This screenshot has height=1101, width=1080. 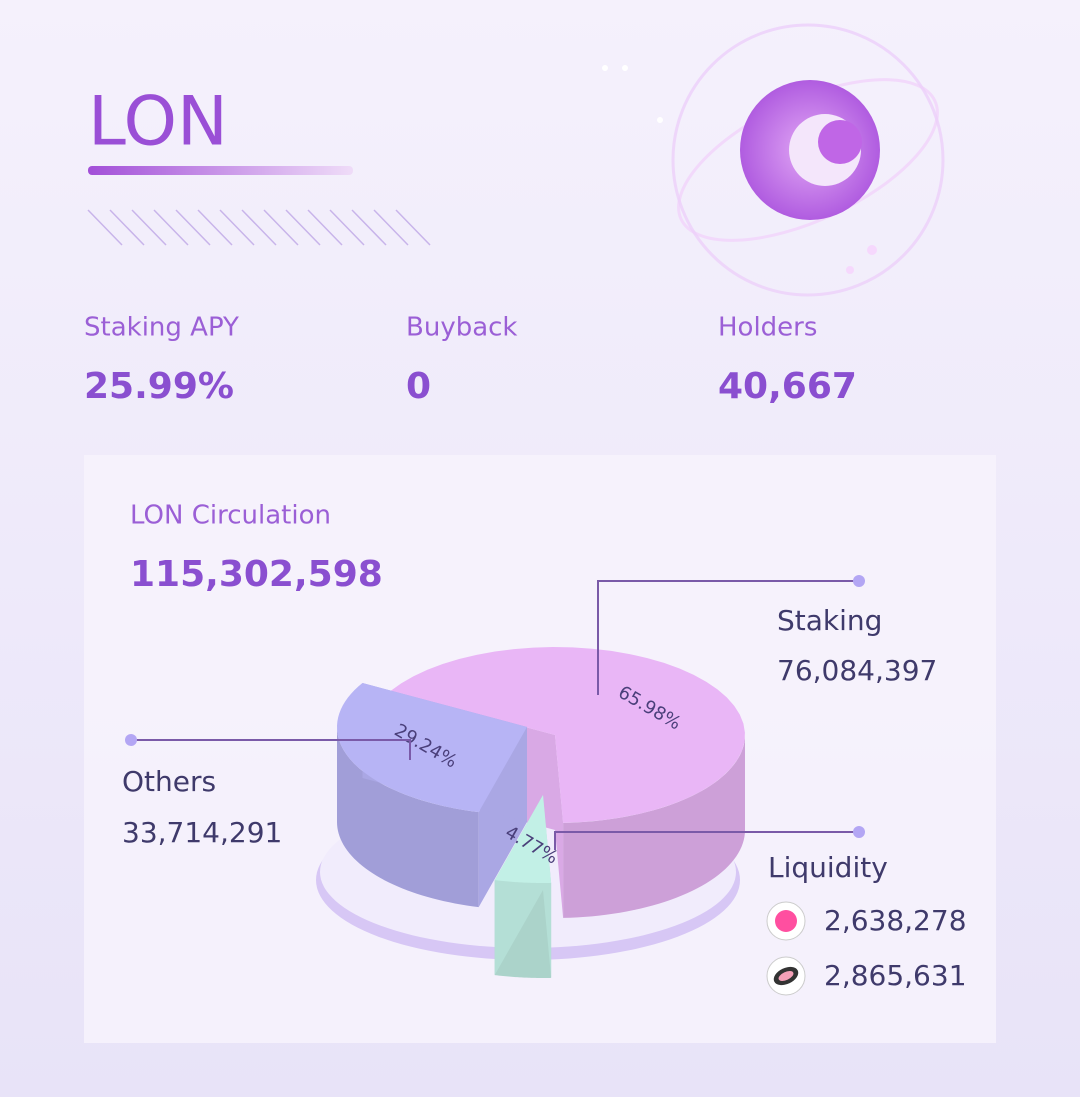 I want to click on stat-value: 40,667, so click(x=787, y=386).